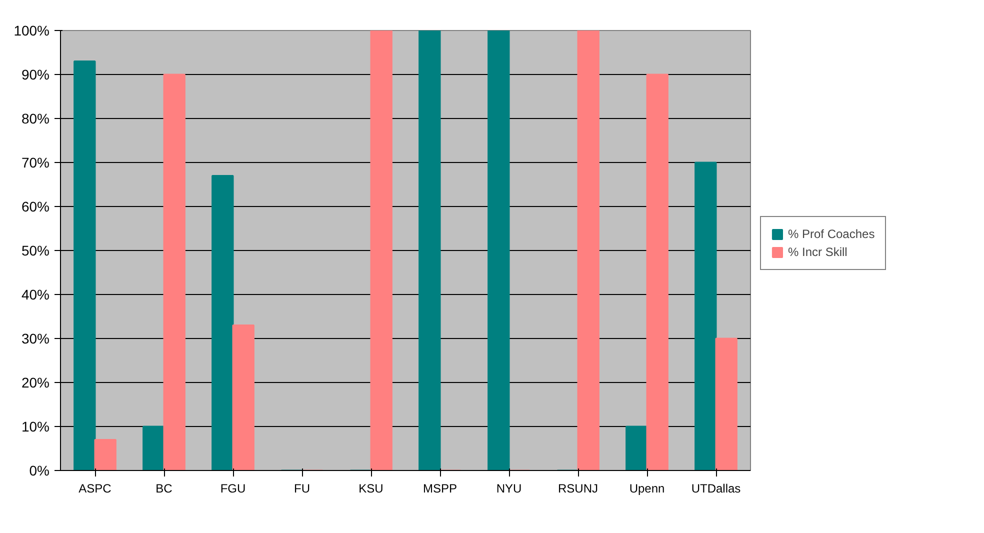 The width and height of the screenshot is (984, 533). I want to click on y-tick-label: 100%, so click(32, 30).